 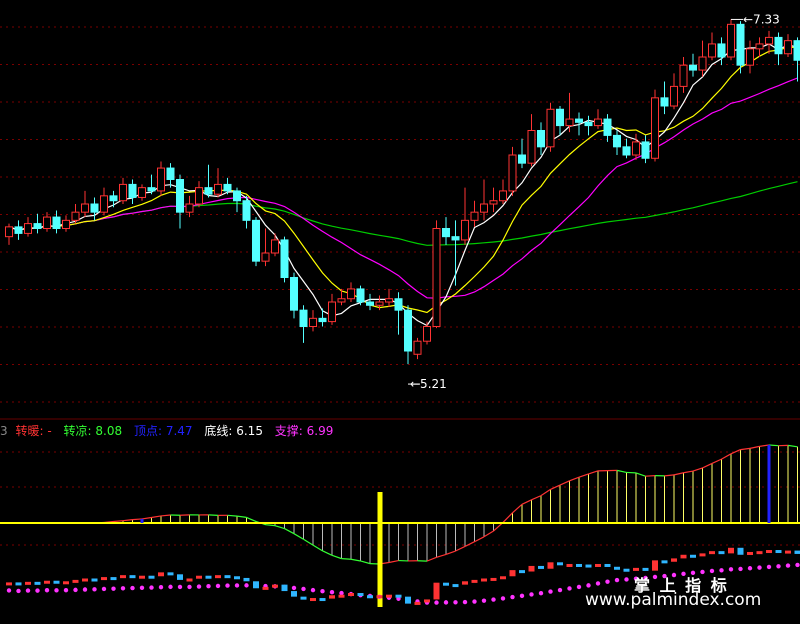 I want to click on zhi-cheng-value: 6.99, so click(x=320, y=431).